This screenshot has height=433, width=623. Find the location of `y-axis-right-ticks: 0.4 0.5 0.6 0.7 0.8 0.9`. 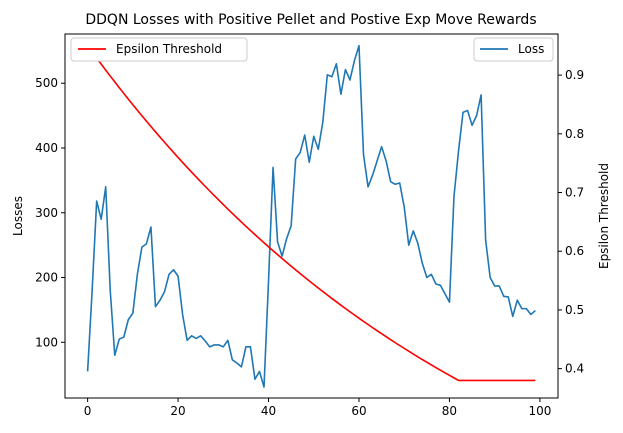

y-axis-right-ticks: 0.4 0.5 0.6 0.7 0.8 0.9 is located at coordinates (571, 222).